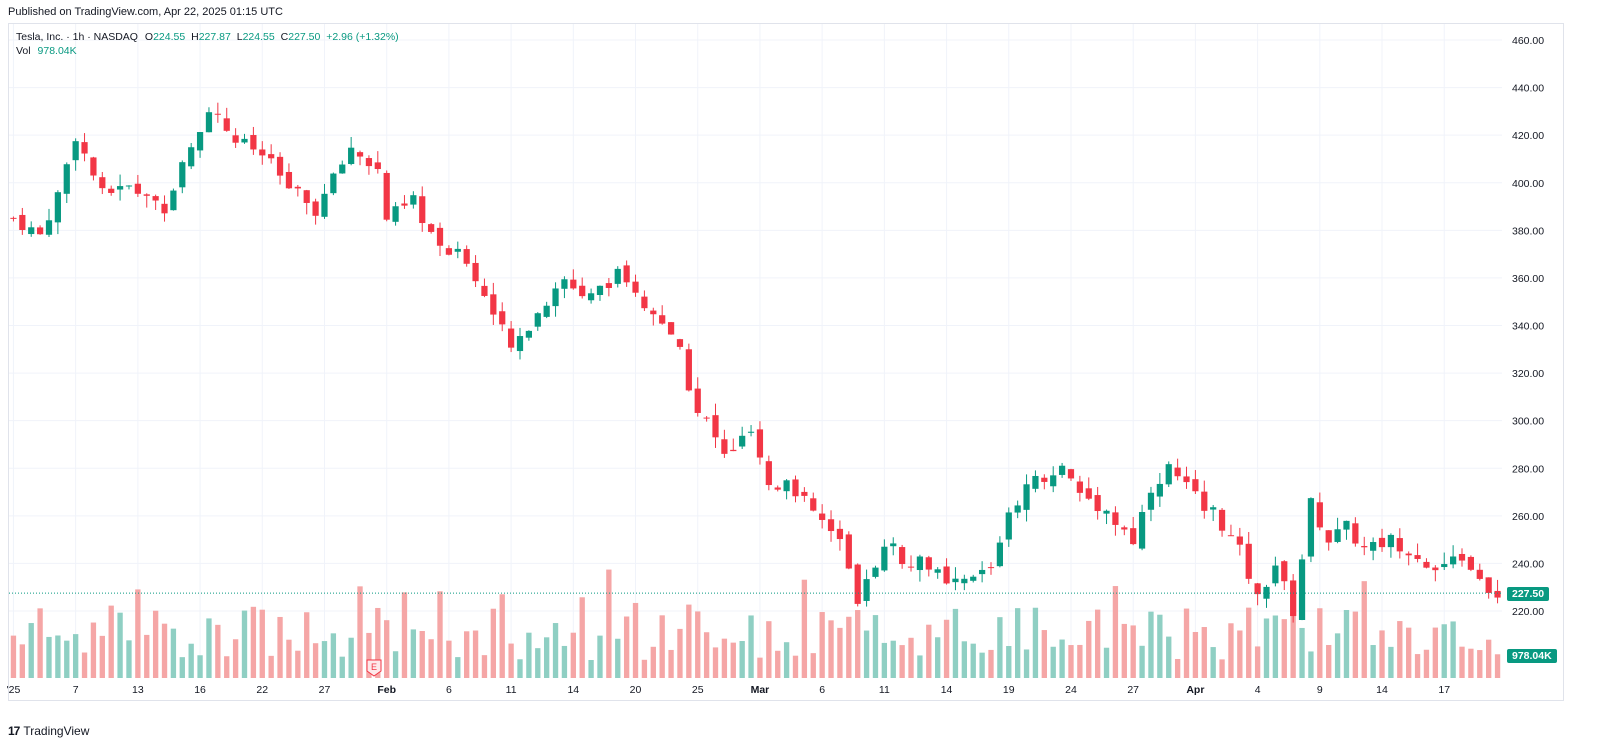  Describe the element at coordinates (1528, 612) in the screenshot. I see `y-tick-label: 220.00` at that location.